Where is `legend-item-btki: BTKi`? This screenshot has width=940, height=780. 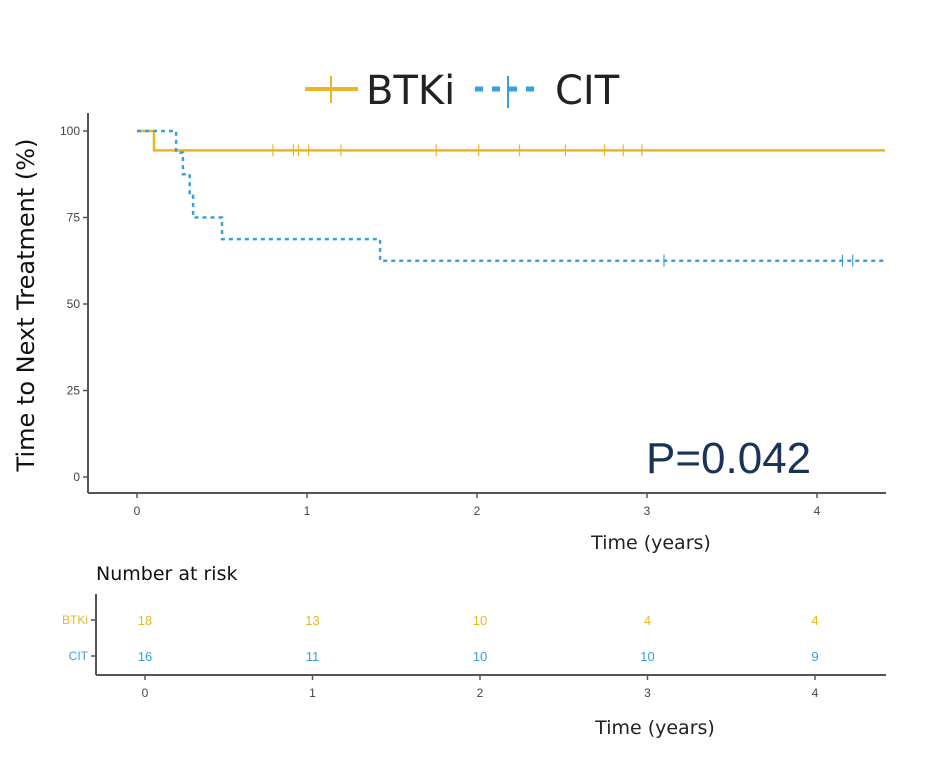 legend-item-btki: BTKi is located at coordinates (380, 91).